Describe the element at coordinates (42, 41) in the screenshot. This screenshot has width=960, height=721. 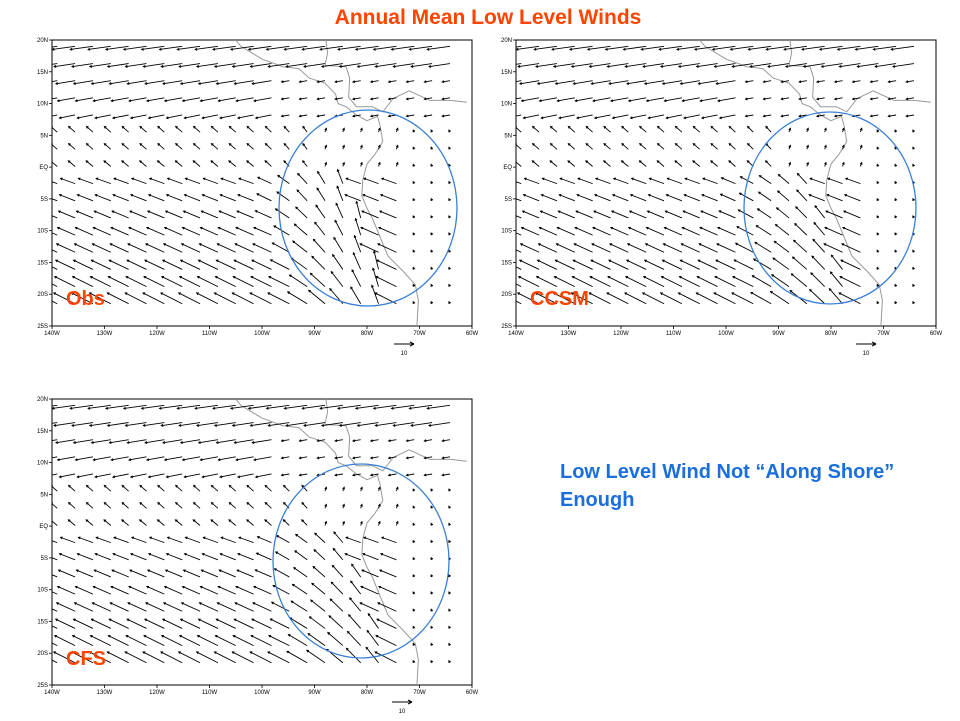
I see `lat-tick-label: 20N` at that location.